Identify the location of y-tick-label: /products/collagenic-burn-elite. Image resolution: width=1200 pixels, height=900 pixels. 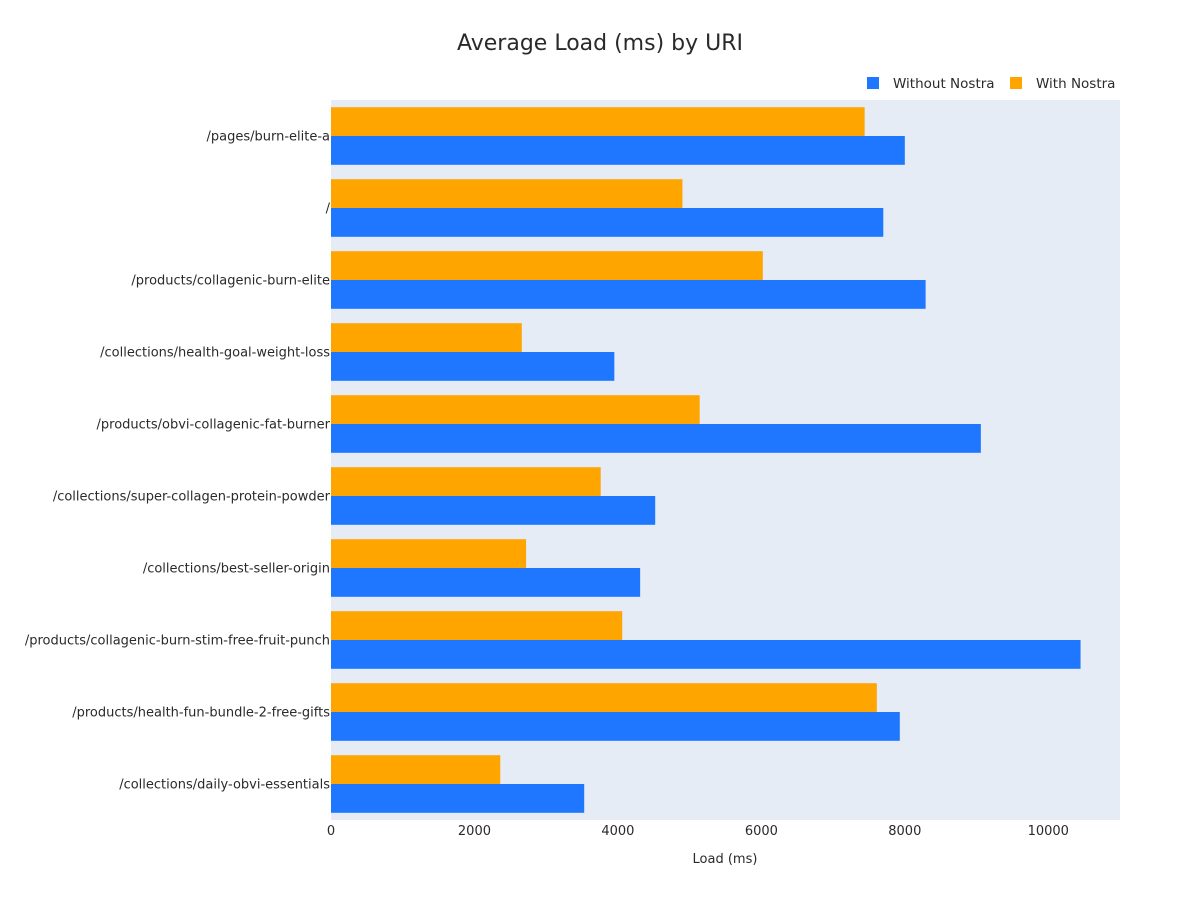
(230, 281).